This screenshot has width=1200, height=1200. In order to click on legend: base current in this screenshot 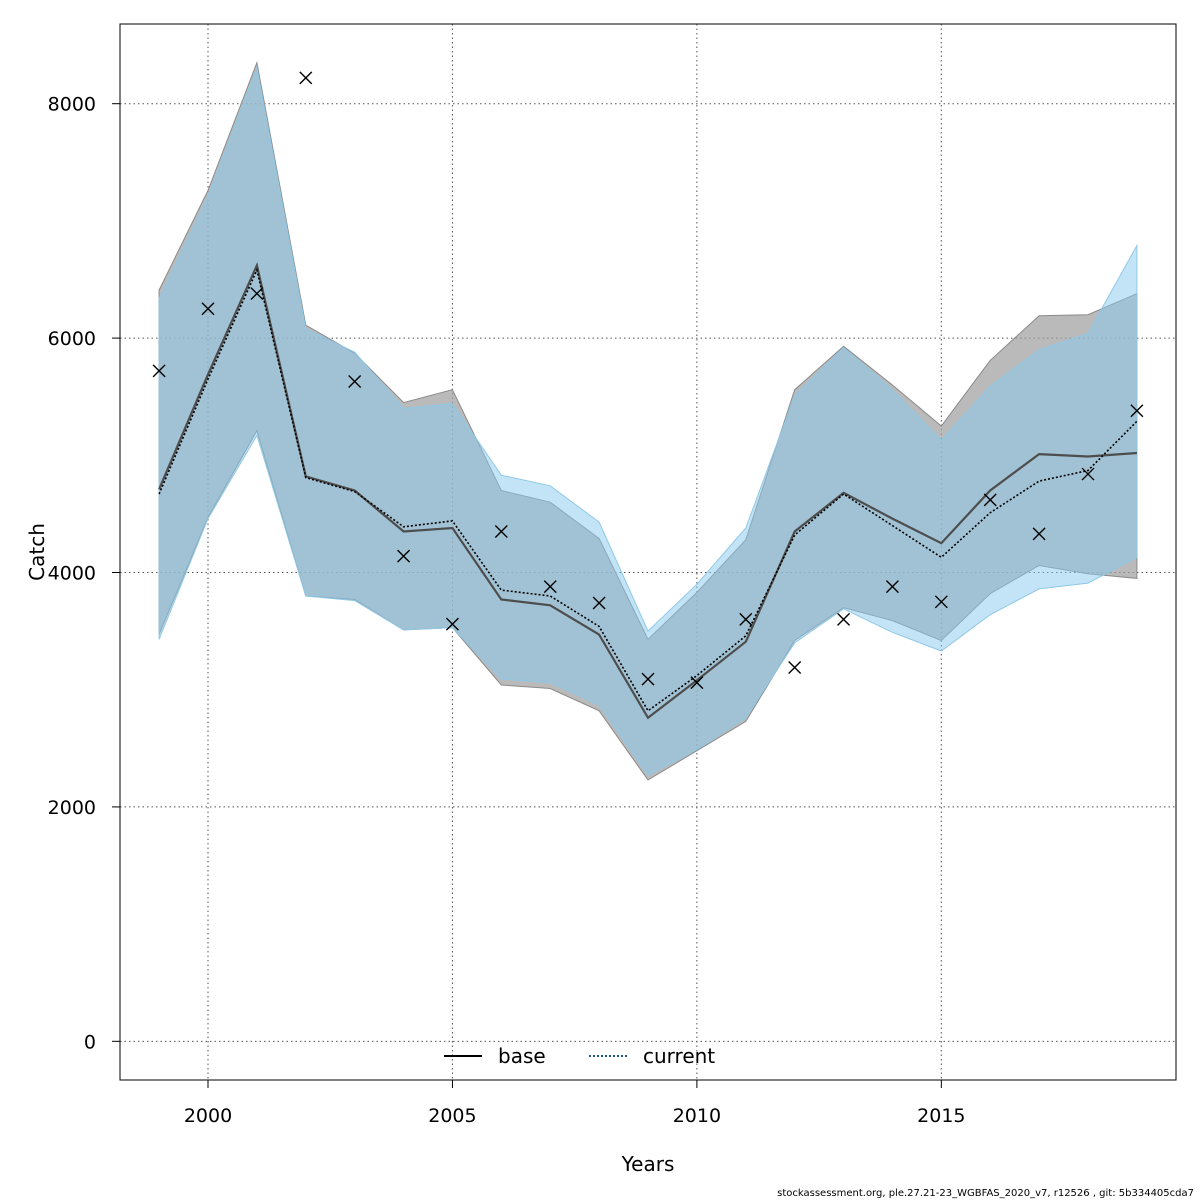, I will do `click(579, 1056)`.